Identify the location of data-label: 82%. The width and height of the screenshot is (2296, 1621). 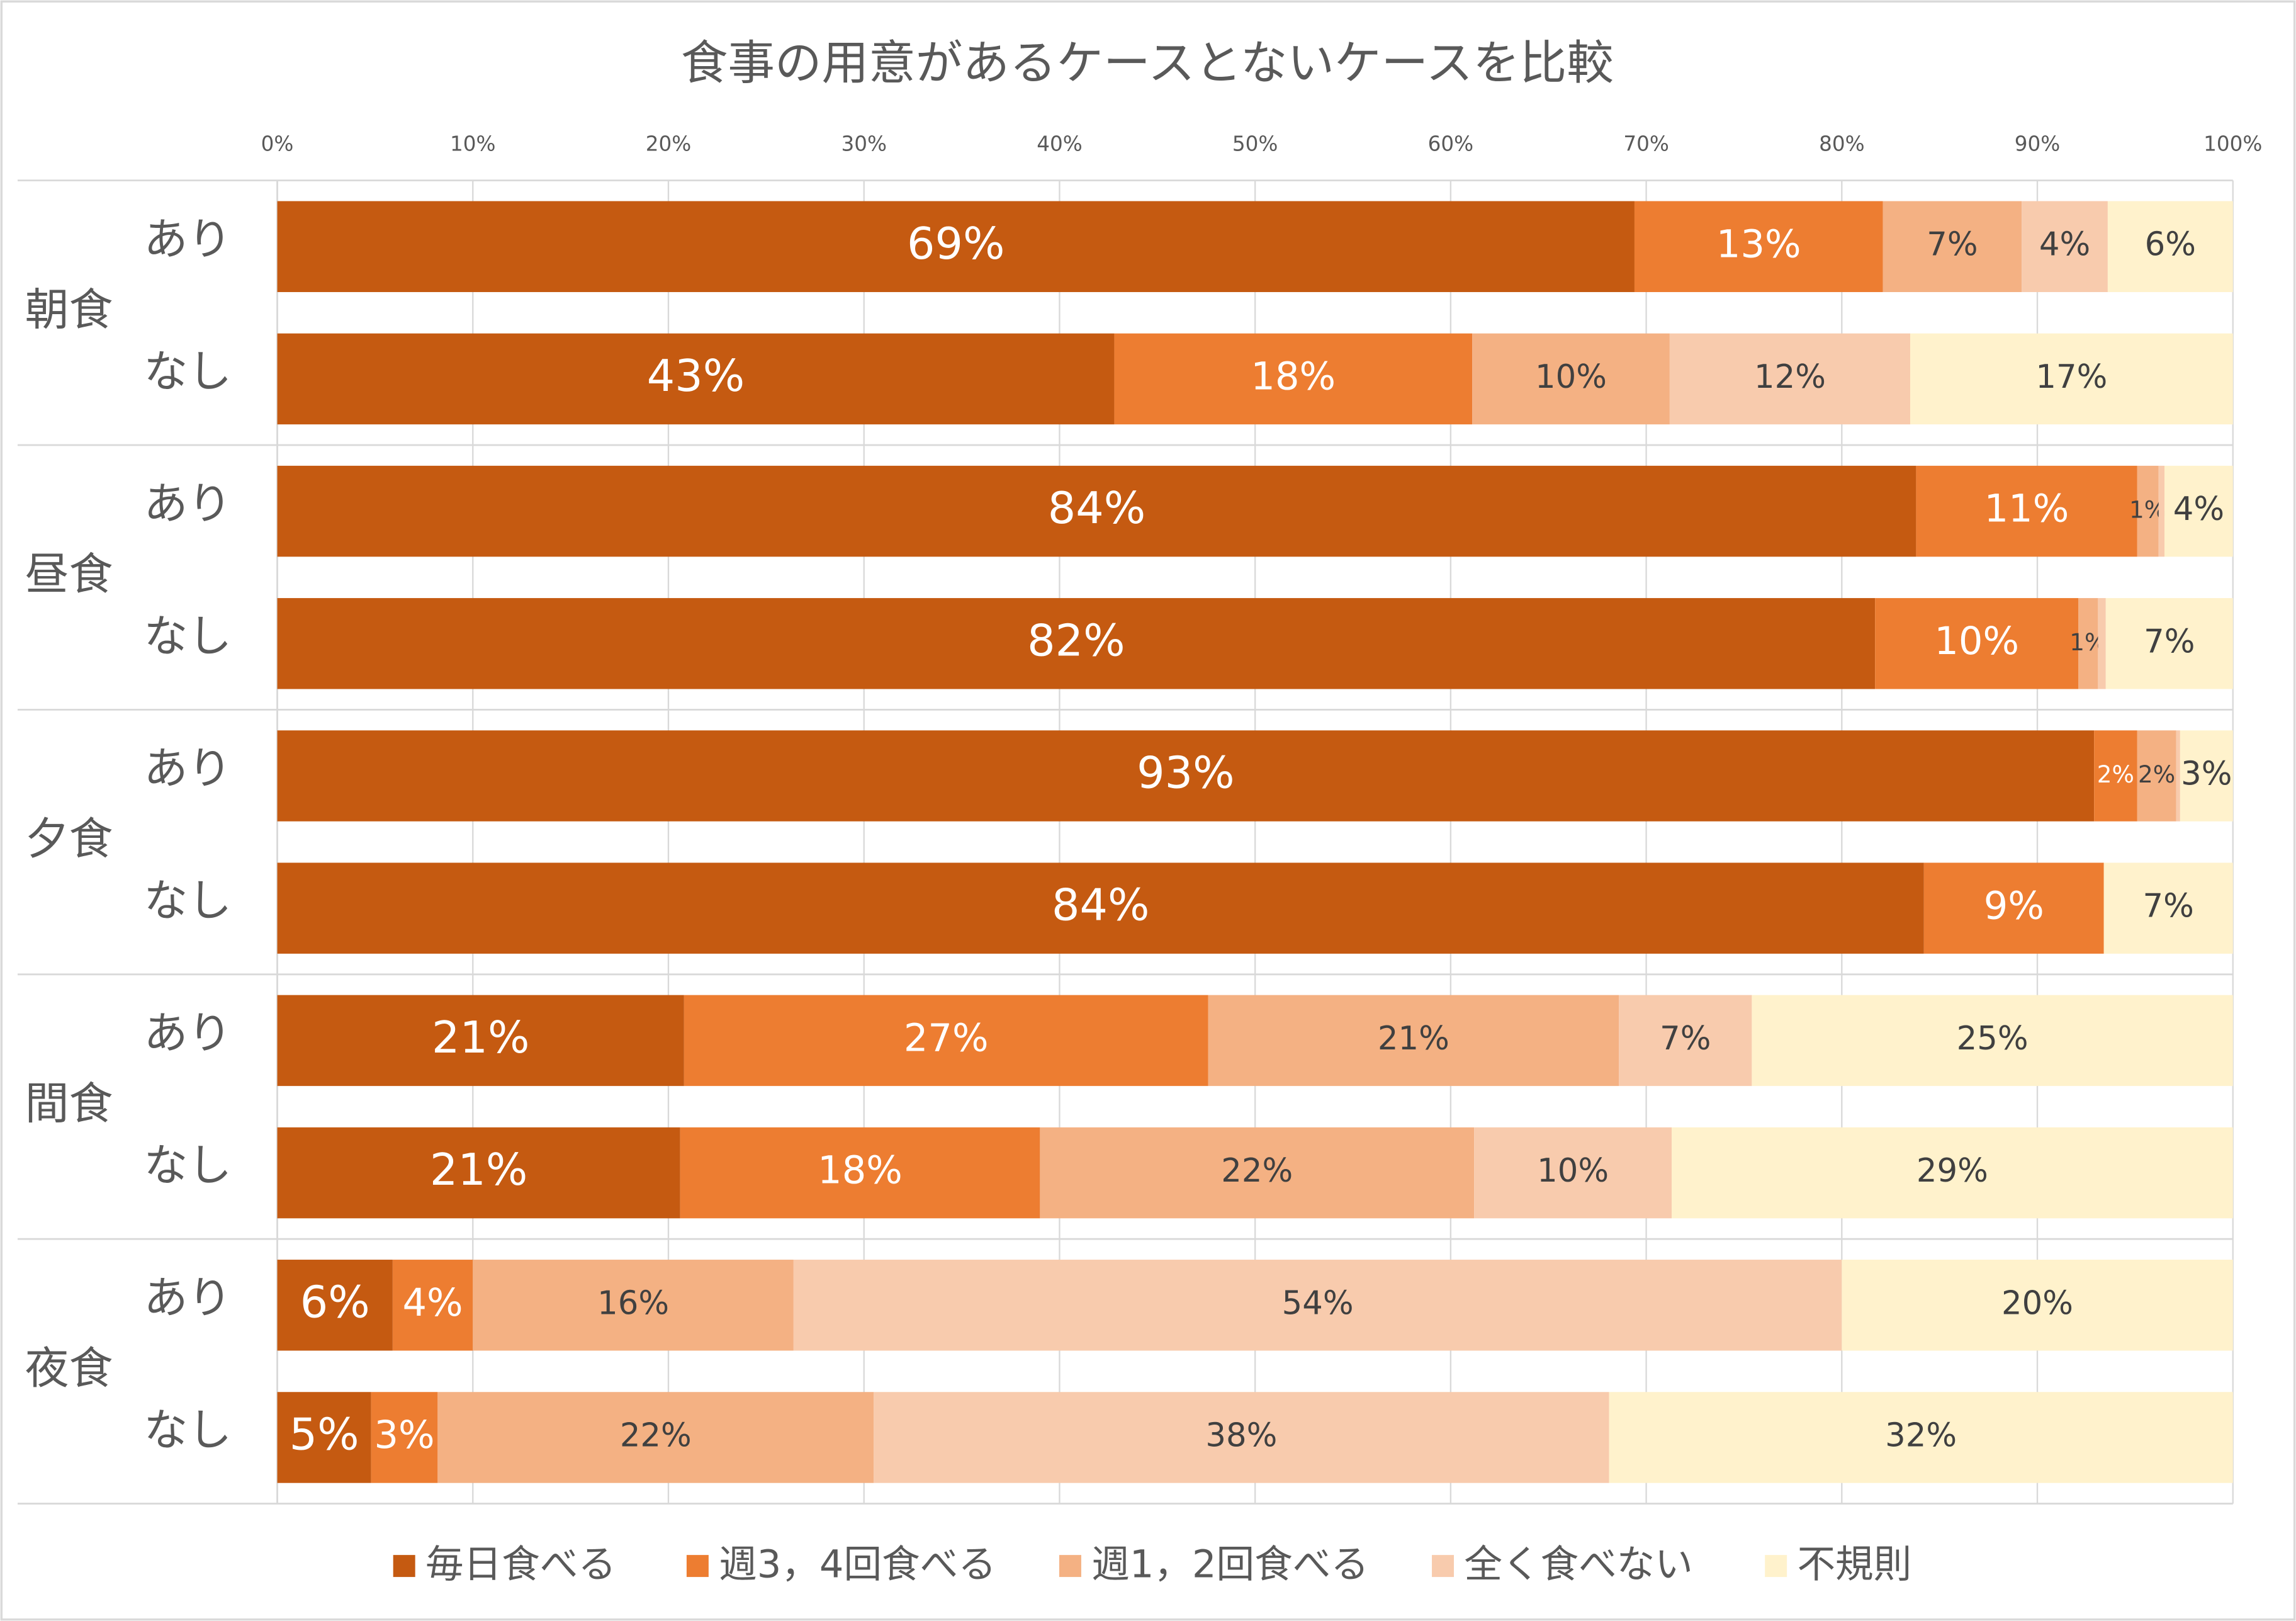
(1076, 640).